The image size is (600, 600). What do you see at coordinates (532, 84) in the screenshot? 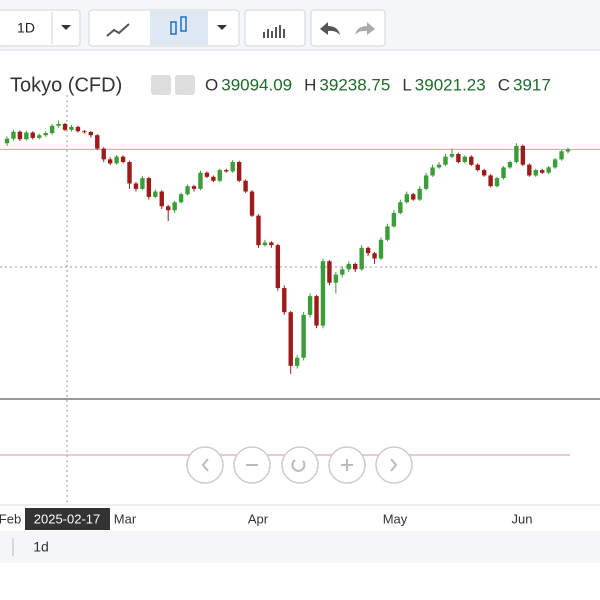
I see `ohlc-value: 3917` at bounding box center [532, 84].